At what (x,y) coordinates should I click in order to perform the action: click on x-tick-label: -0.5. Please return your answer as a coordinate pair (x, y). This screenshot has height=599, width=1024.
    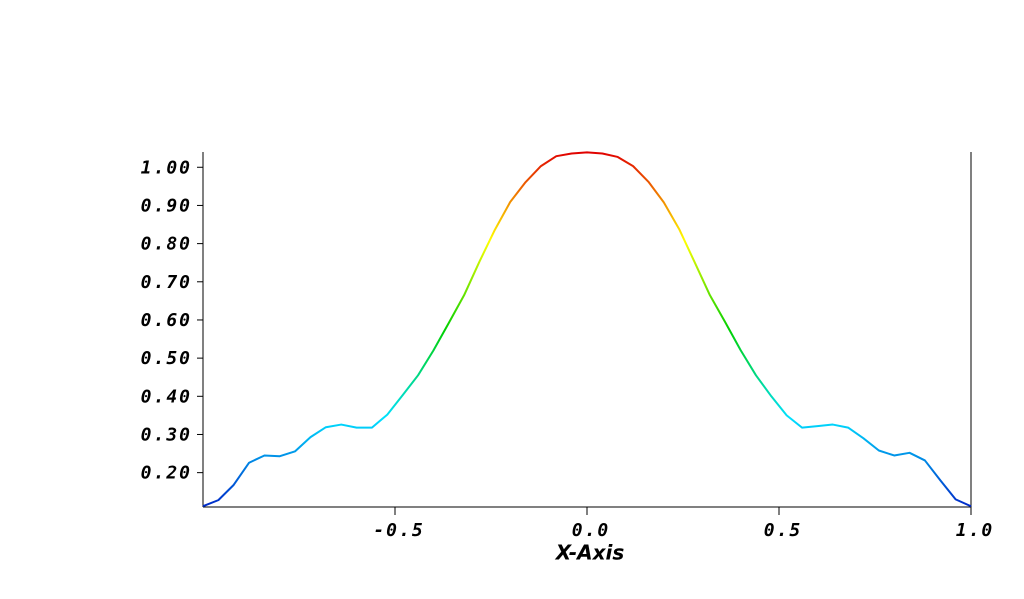
    Looking at the image, I should click on (398, 530).